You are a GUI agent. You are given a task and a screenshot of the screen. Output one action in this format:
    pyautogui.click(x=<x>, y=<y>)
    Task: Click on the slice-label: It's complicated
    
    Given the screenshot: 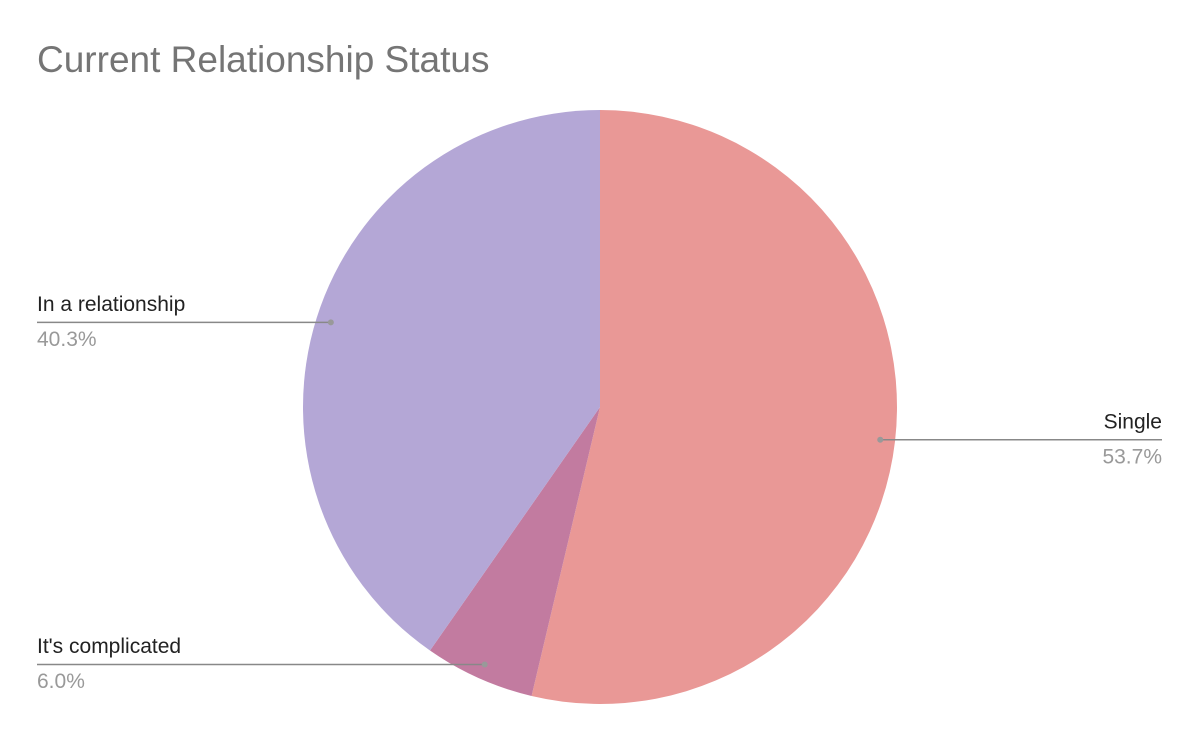 What is the action you would take?
    pyautogui.click(x=109, y=646)
    